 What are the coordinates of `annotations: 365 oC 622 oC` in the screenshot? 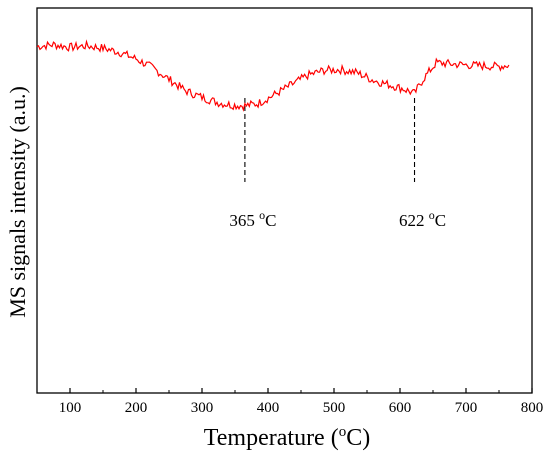 It's located at (337, 164).